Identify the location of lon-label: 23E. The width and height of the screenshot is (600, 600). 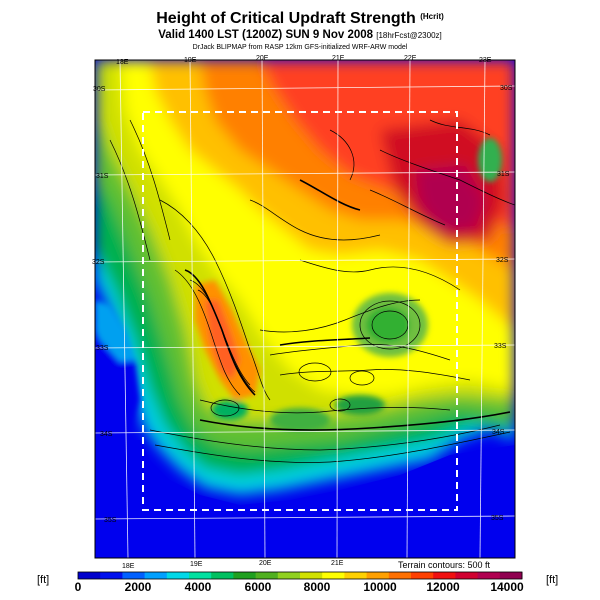
(485, 60).